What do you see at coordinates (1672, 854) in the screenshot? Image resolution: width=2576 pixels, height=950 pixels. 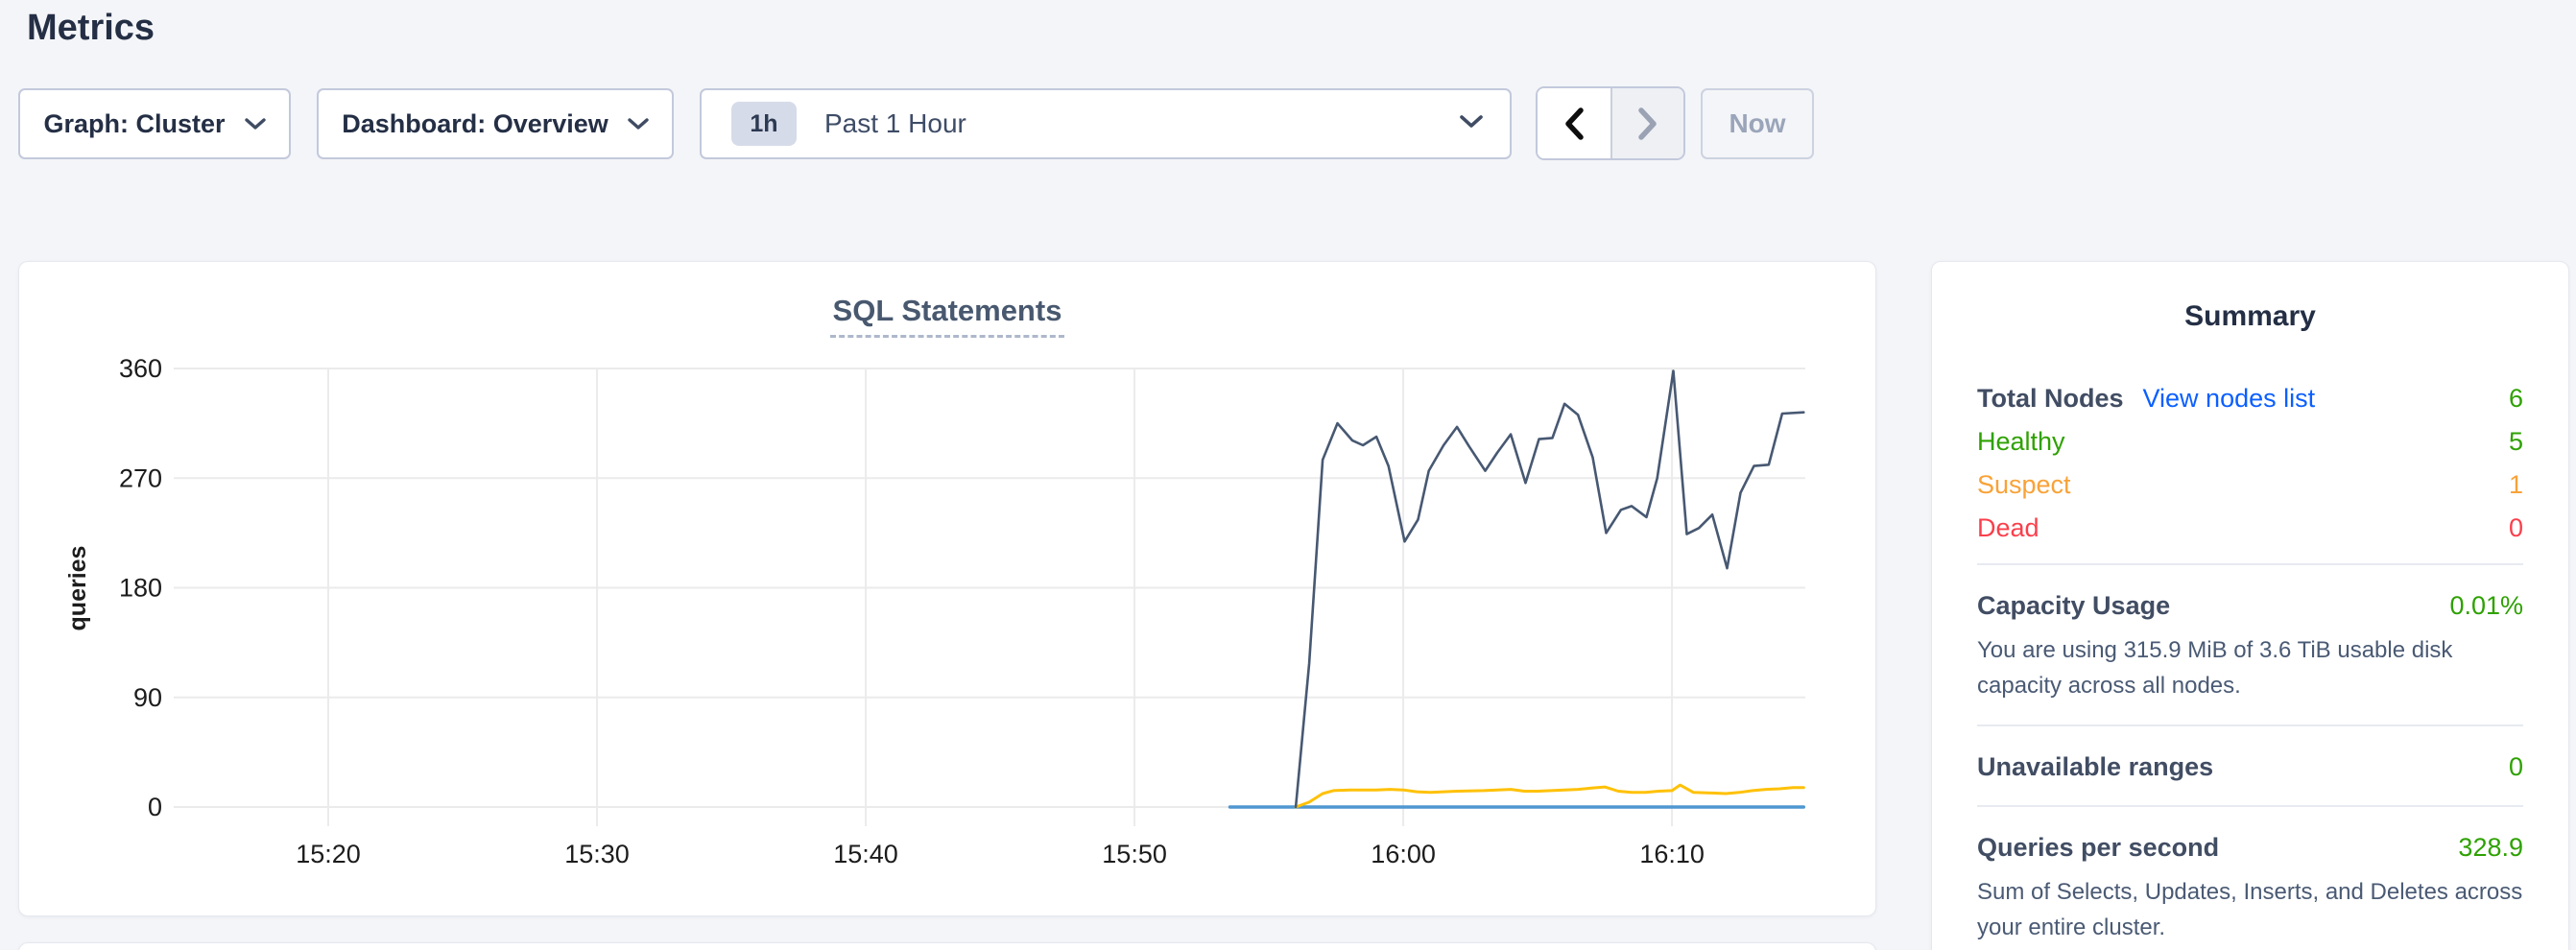 I see `x-tick-label: 16:10` at bounding box center [1672, 854].